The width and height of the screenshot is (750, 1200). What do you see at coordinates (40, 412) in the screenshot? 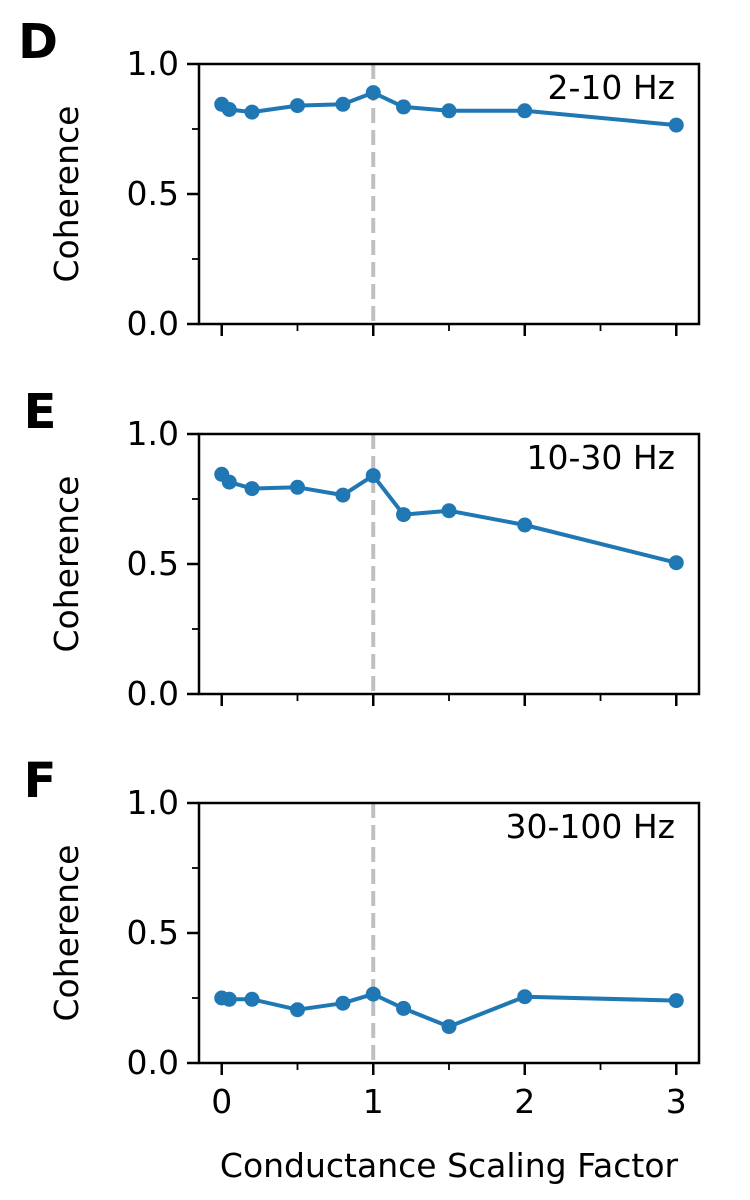
I see `panel-letter: E` at bounding box center [40, 412].